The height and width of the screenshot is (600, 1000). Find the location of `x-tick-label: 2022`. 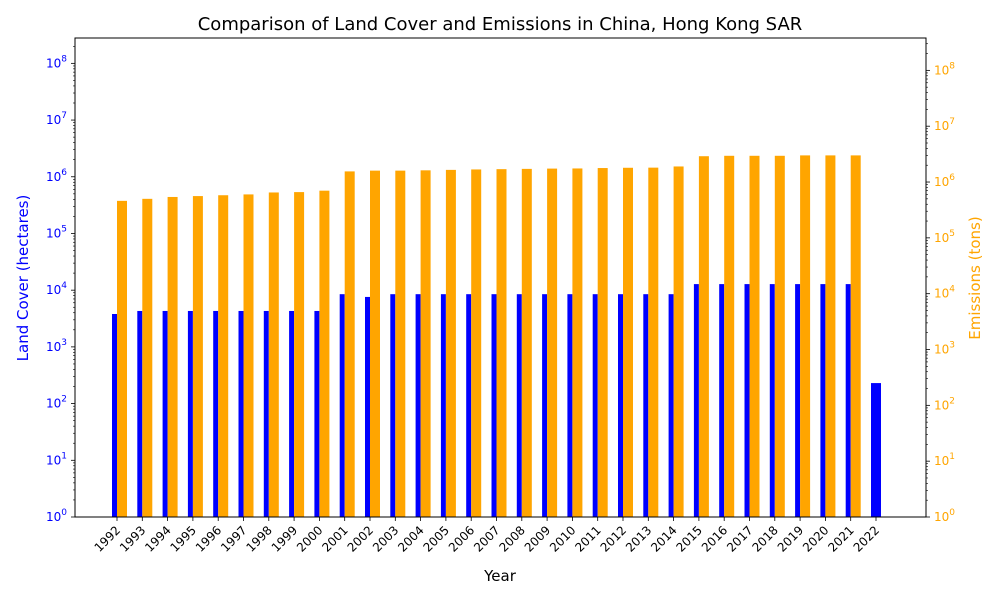

x-tick-label: 2022 is located at coordinates (866, 538).